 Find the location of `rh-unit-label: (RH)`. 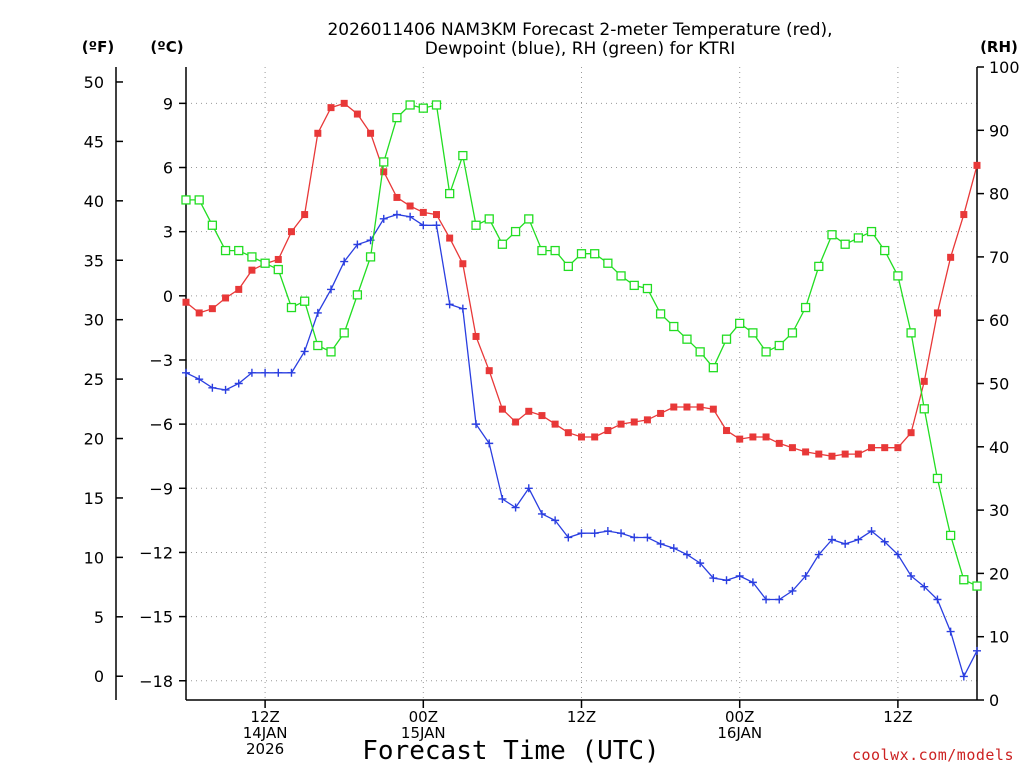

rh-unit-label: (RH) is located at coordinates (999, 47).